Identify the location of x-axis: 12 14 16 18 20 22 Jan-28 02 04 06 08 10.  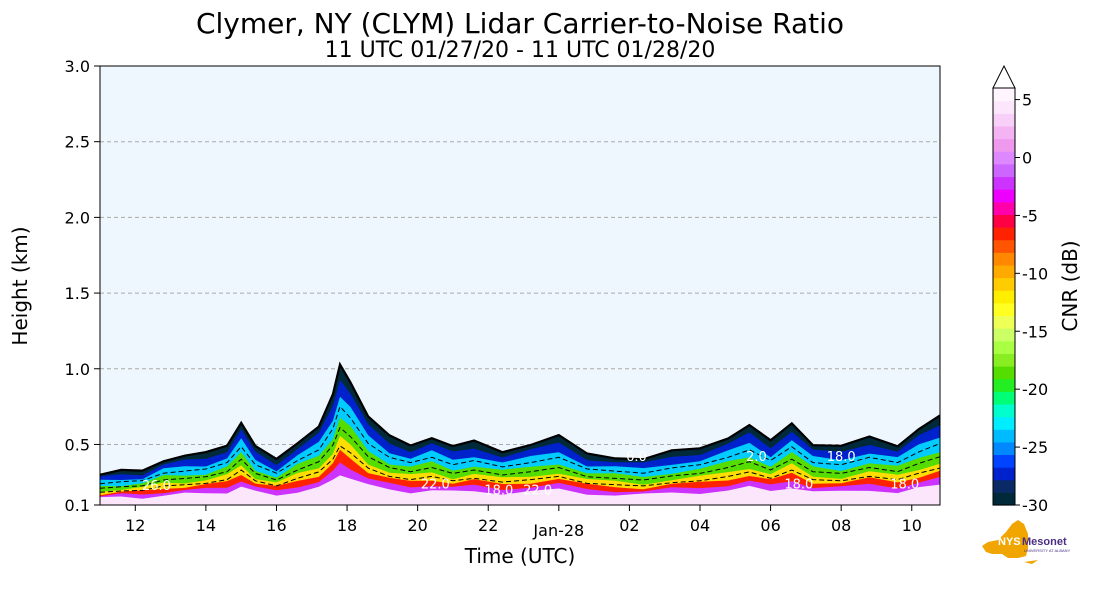
(523, 522).